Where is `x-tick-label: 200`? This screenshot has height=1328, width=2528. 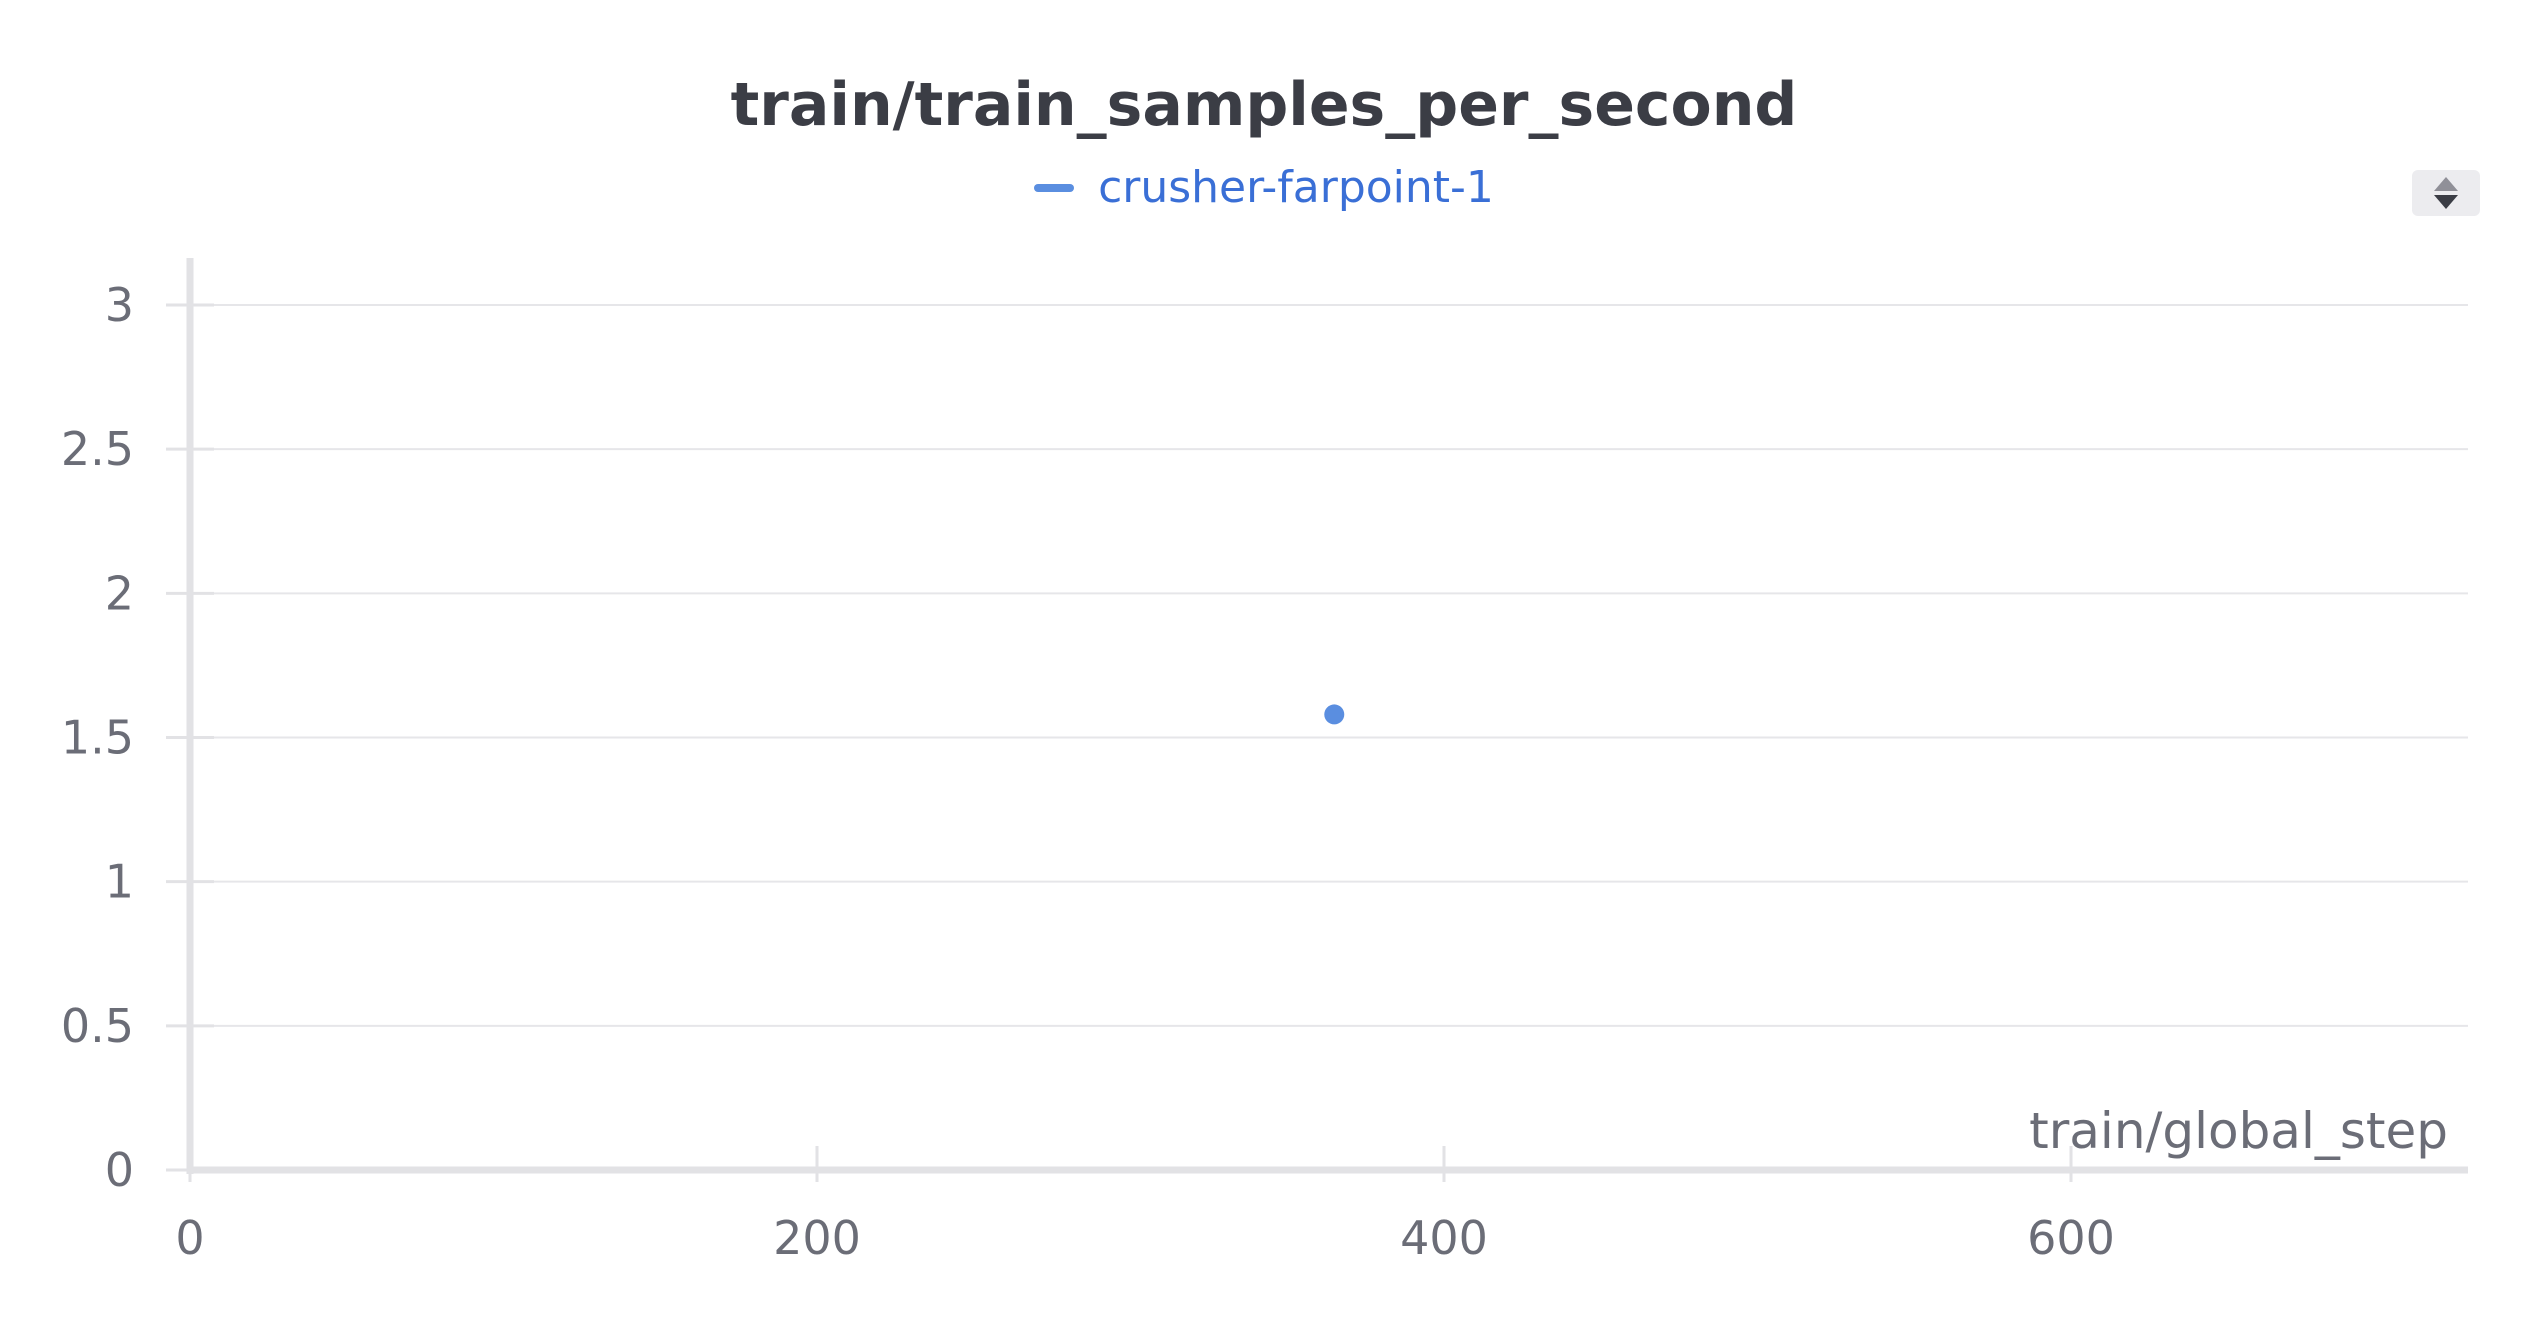 x-tick-label: 200 is located at coordinates (817, 1238).